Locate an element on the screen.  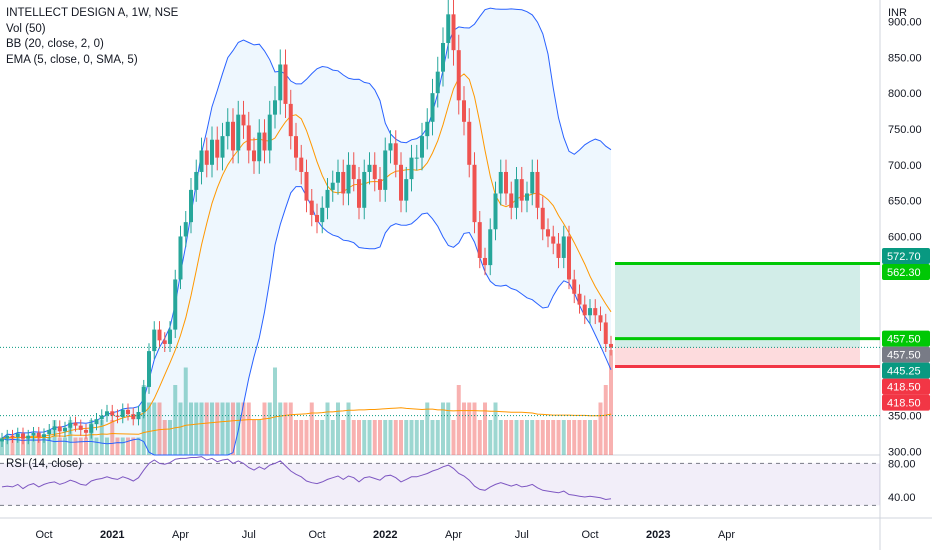
legend-bollinger-indicator: BB (20, close, 2, 0) is located at coordinates (55, 44).